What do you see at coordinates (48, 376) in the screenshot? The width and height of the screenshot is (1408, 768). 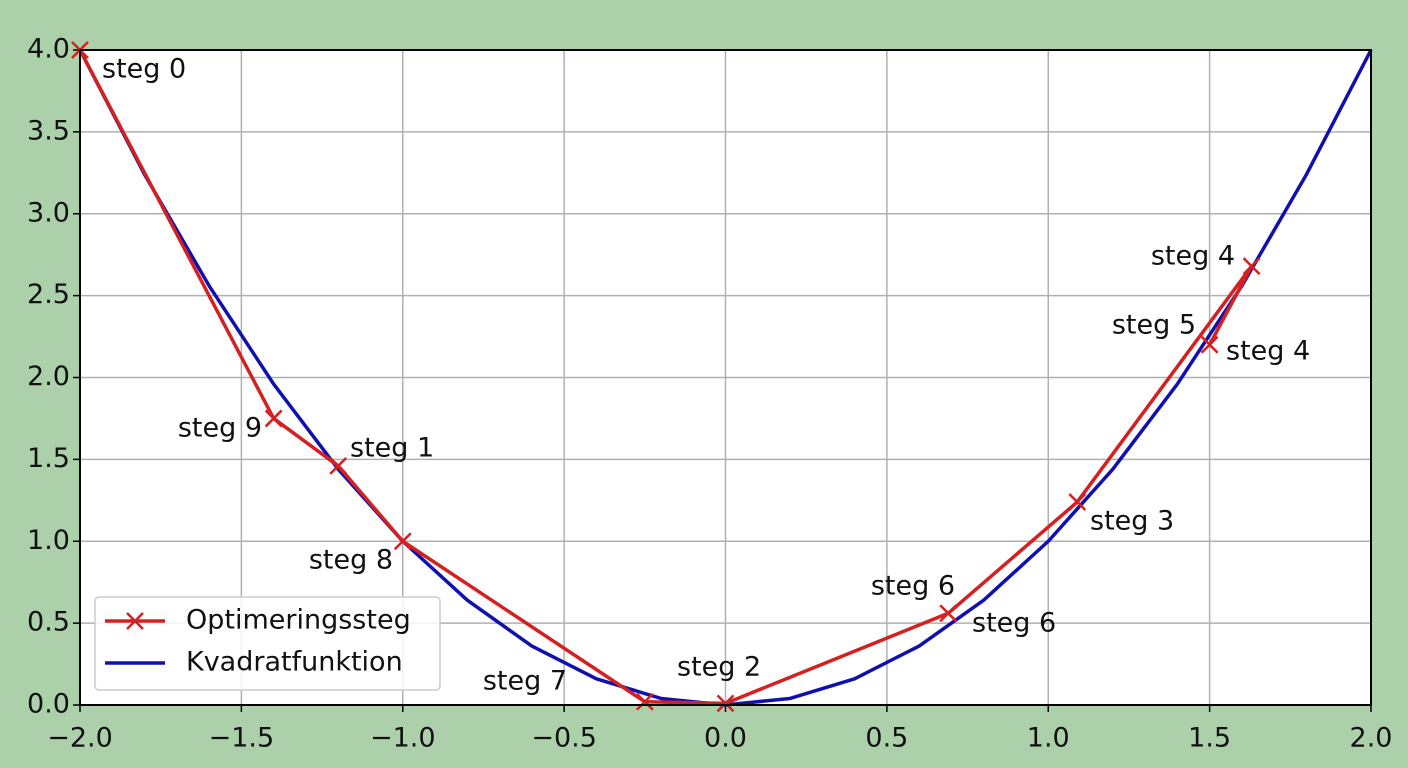 I see `y-tick-label: 2.0` at bounding box center [48, 376].